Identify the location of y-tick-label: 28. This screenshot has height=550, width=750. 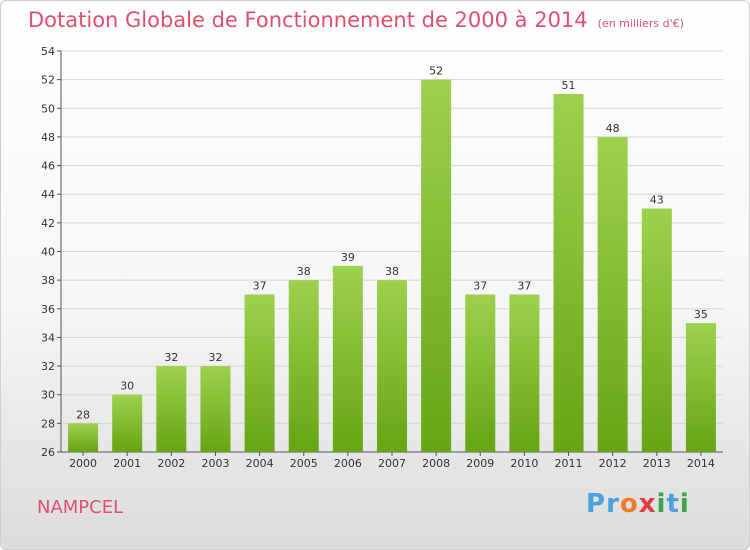
(48, 423).